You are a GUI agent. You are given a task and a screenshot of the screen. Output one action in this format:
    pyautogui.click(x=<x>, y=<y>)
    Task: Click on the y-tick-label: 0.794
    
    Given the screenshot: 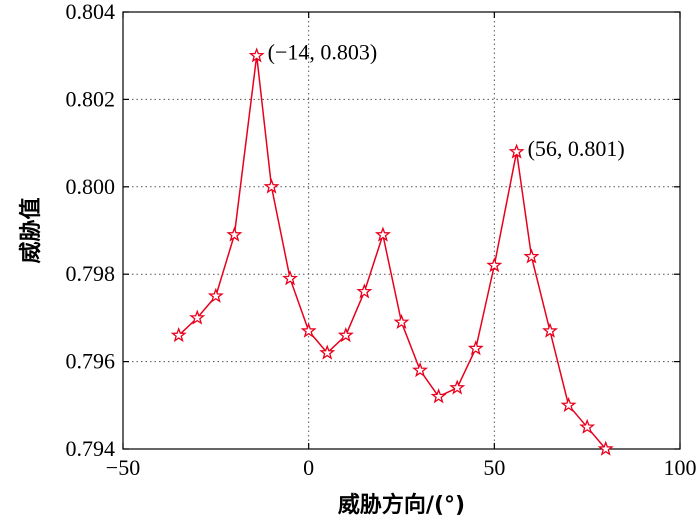 What is the action you would take?
    pyautogui.click(x=91, y=448)
    